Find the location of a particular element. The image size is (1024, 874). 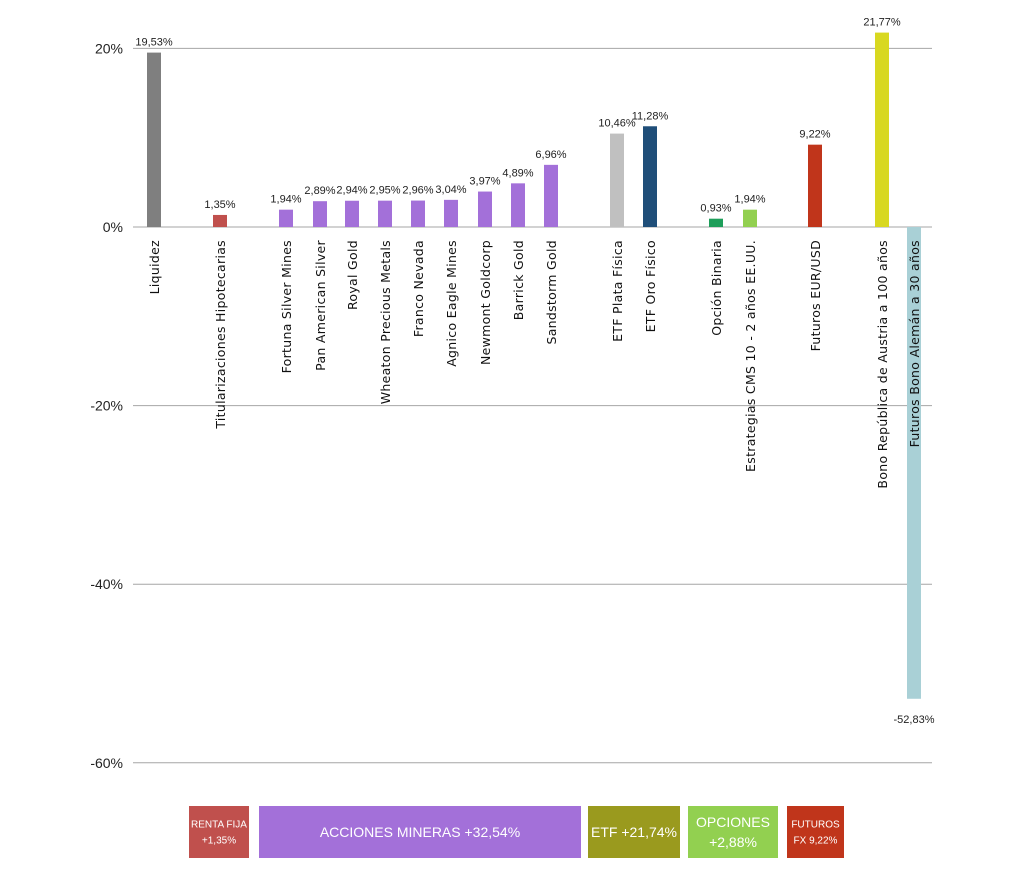

data-label: 9,22% is located at coordinates (814, 135).